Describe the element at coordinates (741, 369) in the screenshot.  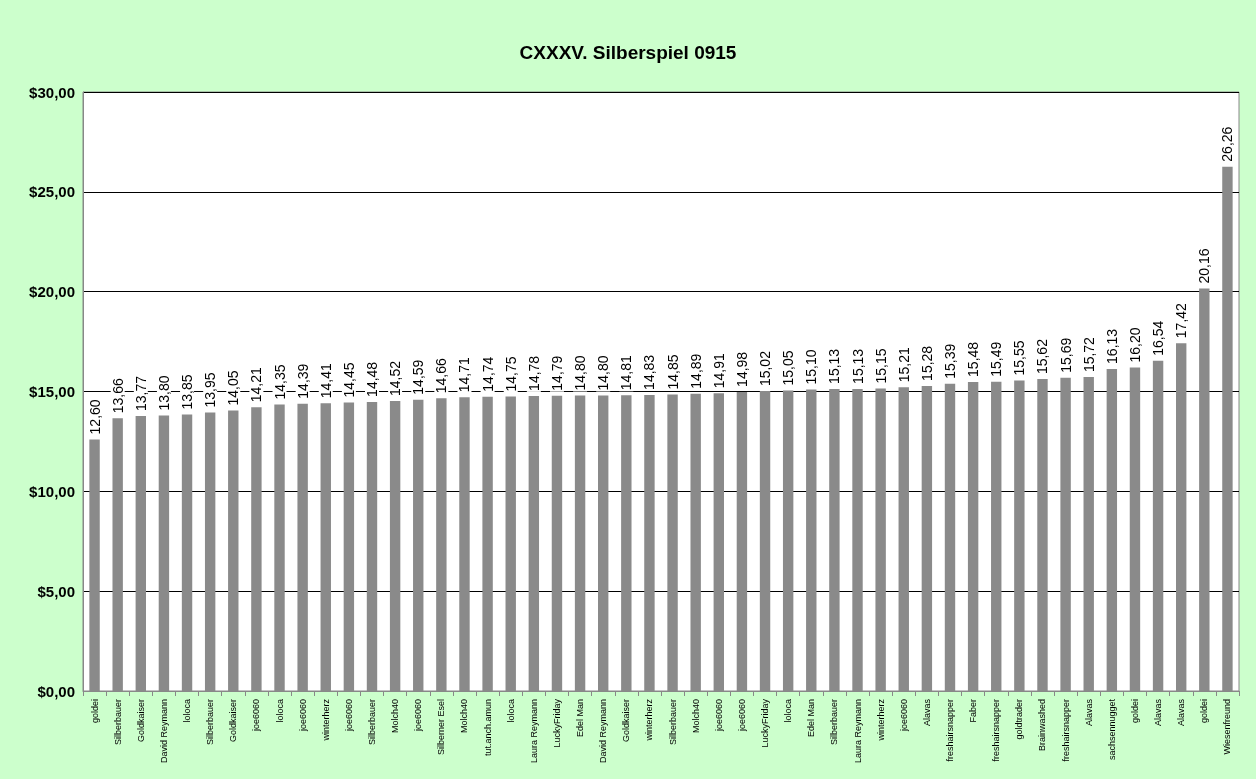
I see `data-label: 14,98` at that location.